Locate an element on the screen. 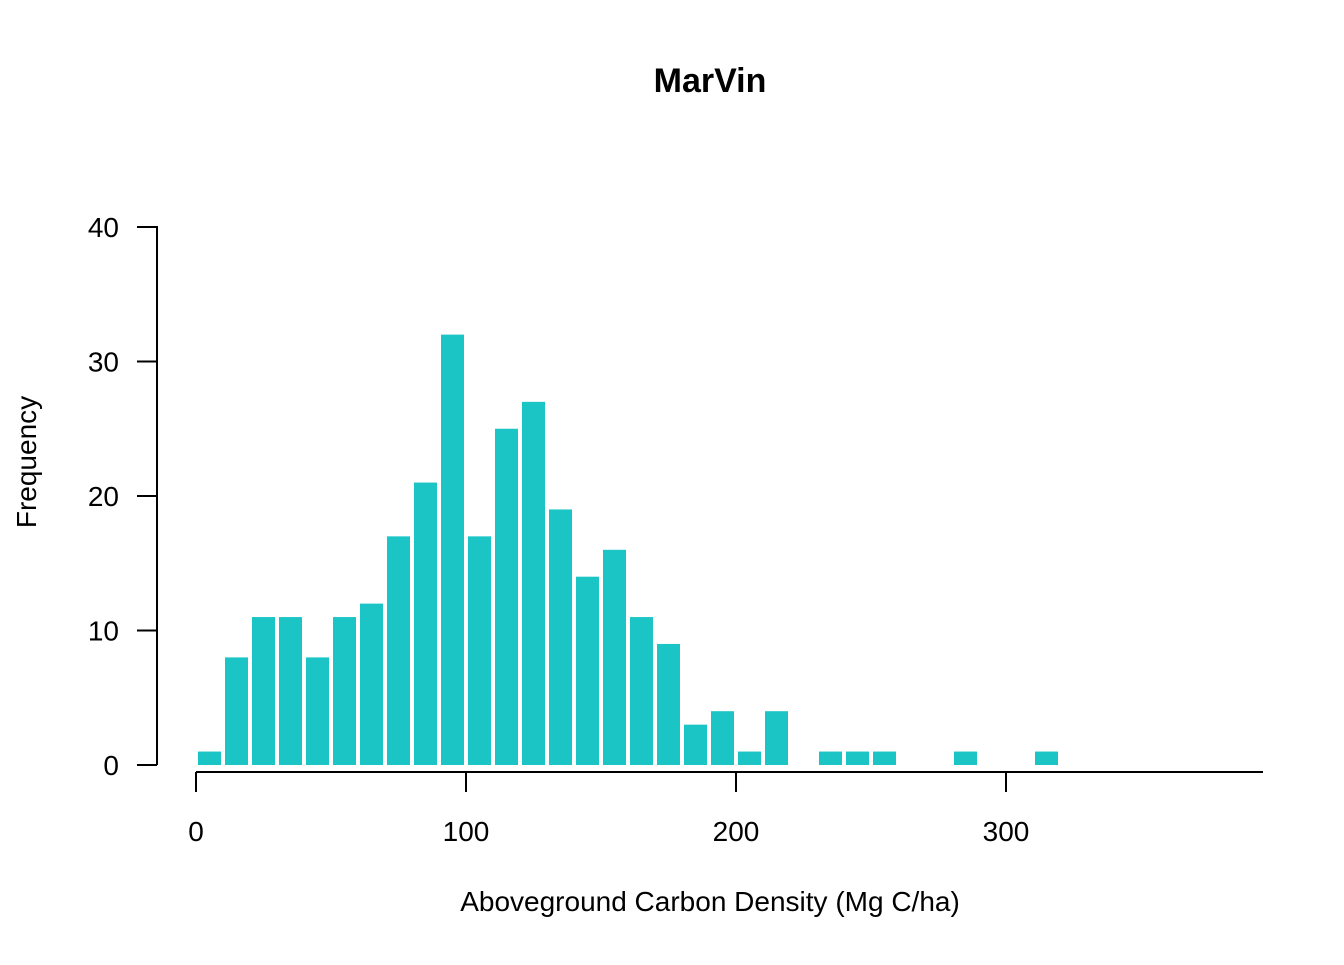  x-axis-label: Aboveground Carbon Density (Mg C/ha) is located at coordinates (710, 901).